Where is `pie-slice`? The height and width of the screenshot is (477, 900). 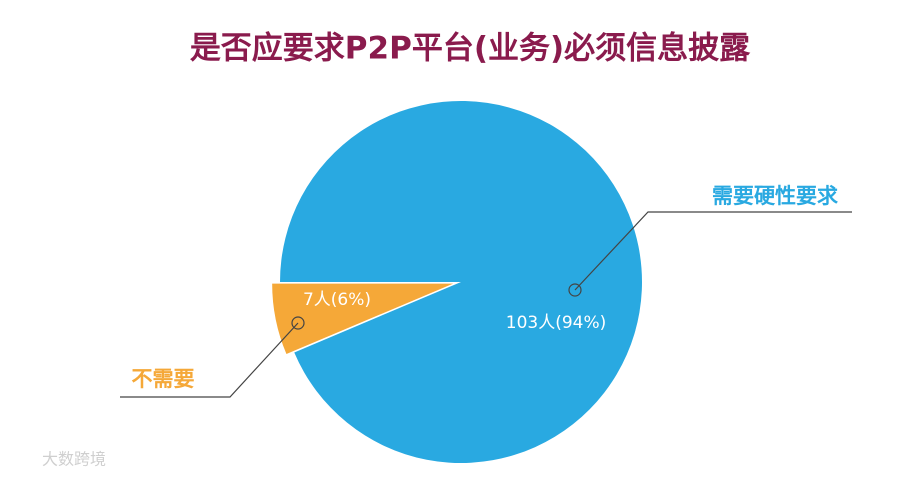 pie-slice is located at coordinates (363, 319).